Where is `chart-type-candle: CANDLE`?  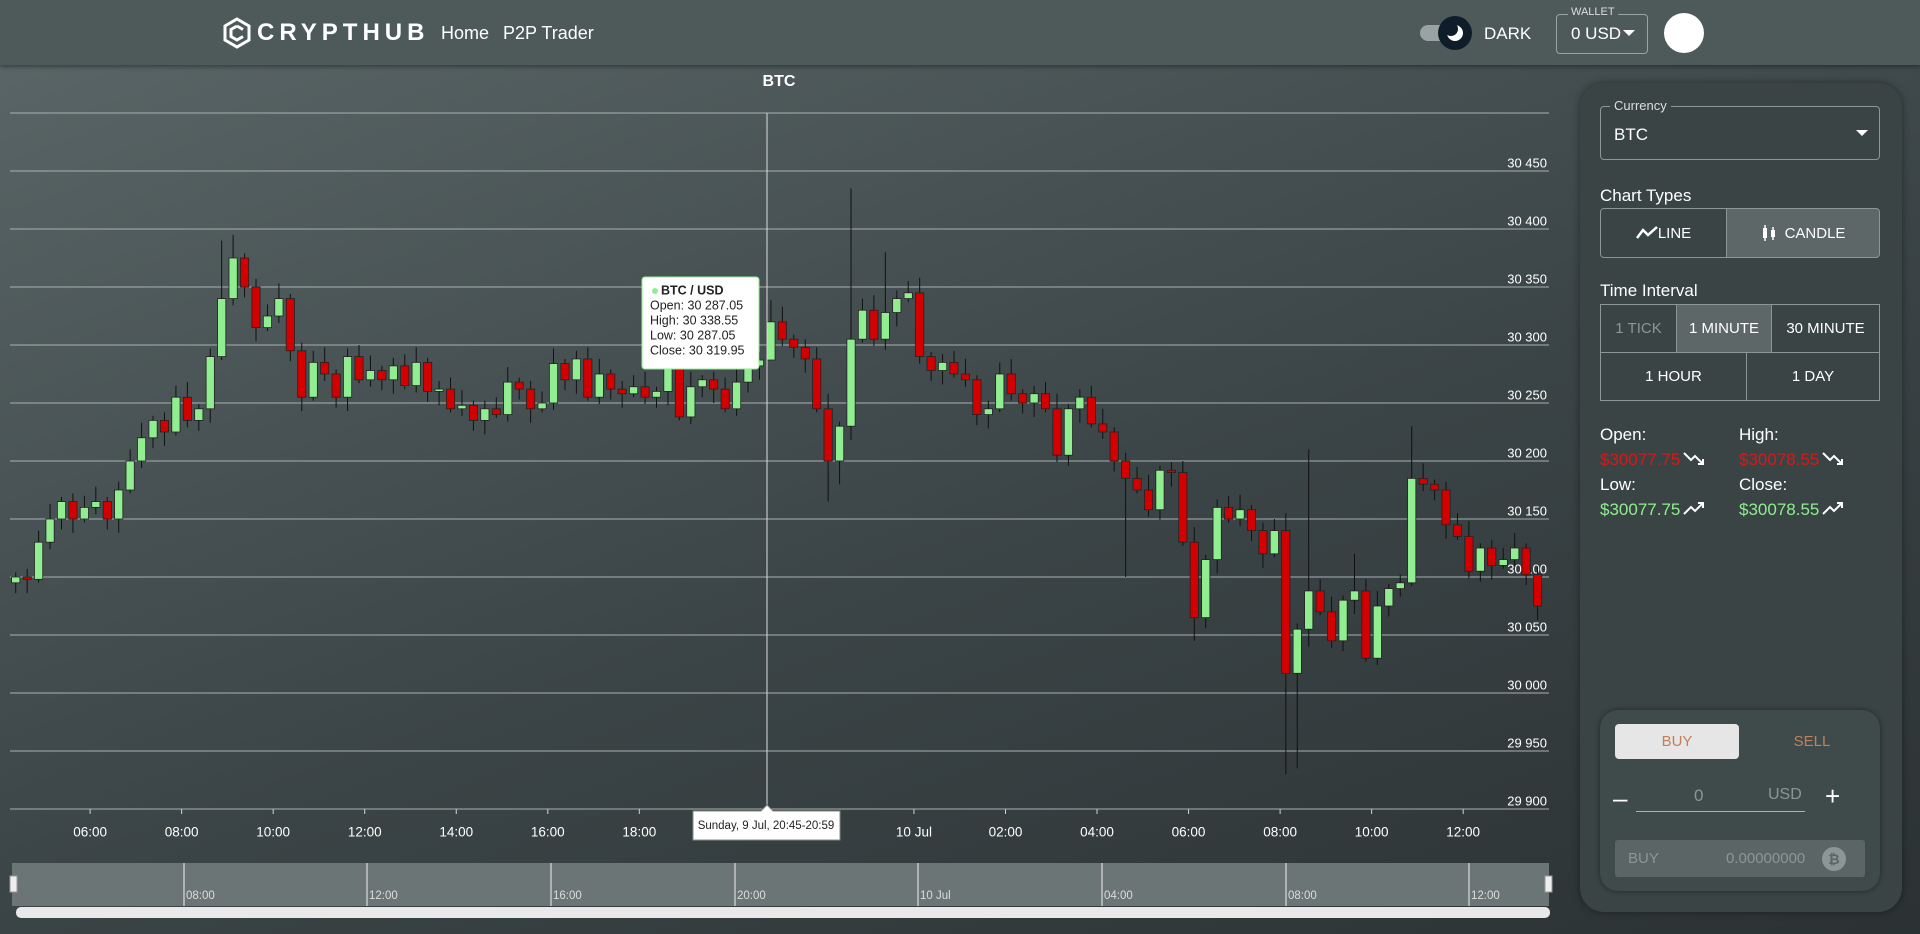
chart-type-candle: CANDLE is located at coordinates (1803, 233).